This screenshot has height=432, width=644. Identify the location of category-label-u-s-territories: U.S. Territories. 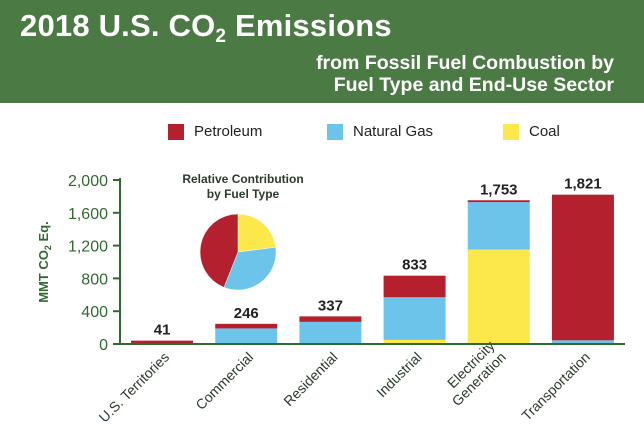
(134, 387).